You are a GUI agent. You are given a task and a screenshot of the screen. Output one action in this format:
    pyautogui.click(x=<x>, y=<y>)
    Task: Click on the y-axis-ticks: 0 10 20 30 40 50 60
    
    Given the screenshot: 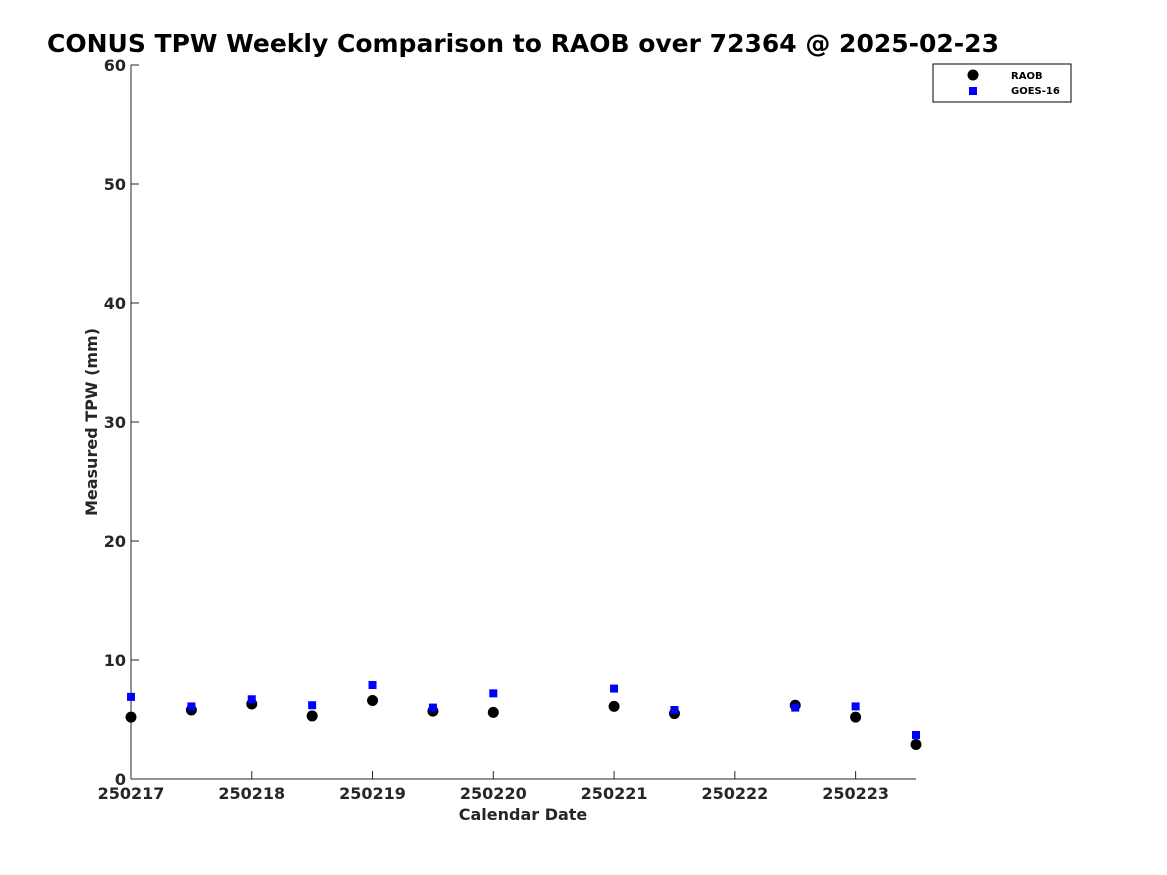 What is the action you would take?
    pyautogui.click(x=121, y=422)
    